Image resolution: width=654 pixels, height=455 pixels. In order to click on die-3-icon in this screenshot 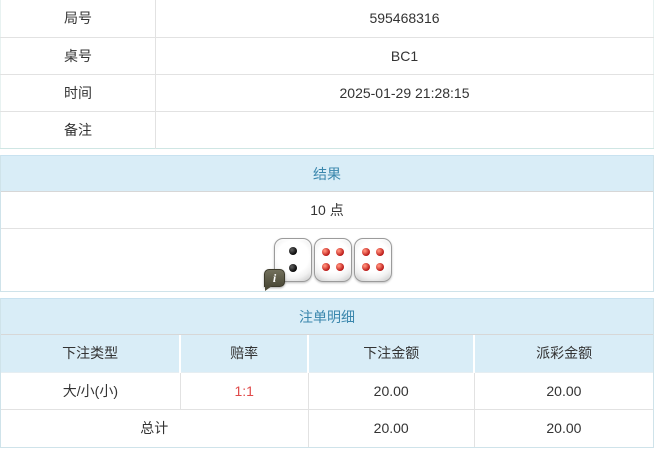, I will do `click(373, 259)`.